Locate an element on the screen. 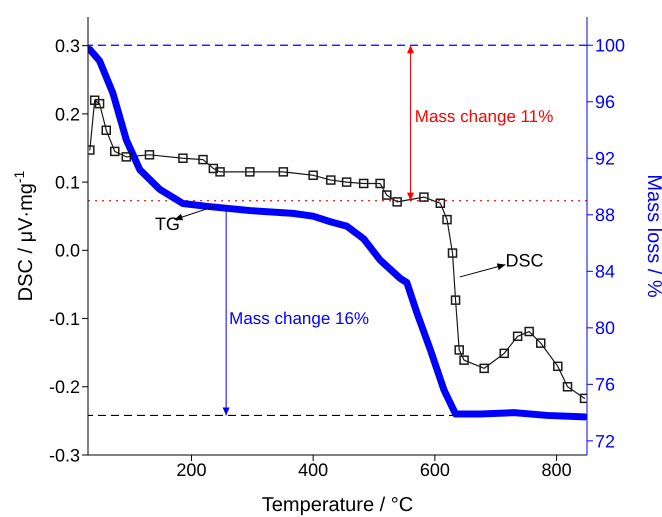 The height and width of the screenshot is (517, 662). y2-tick-label: 88 is located at coordinates (605, 215).